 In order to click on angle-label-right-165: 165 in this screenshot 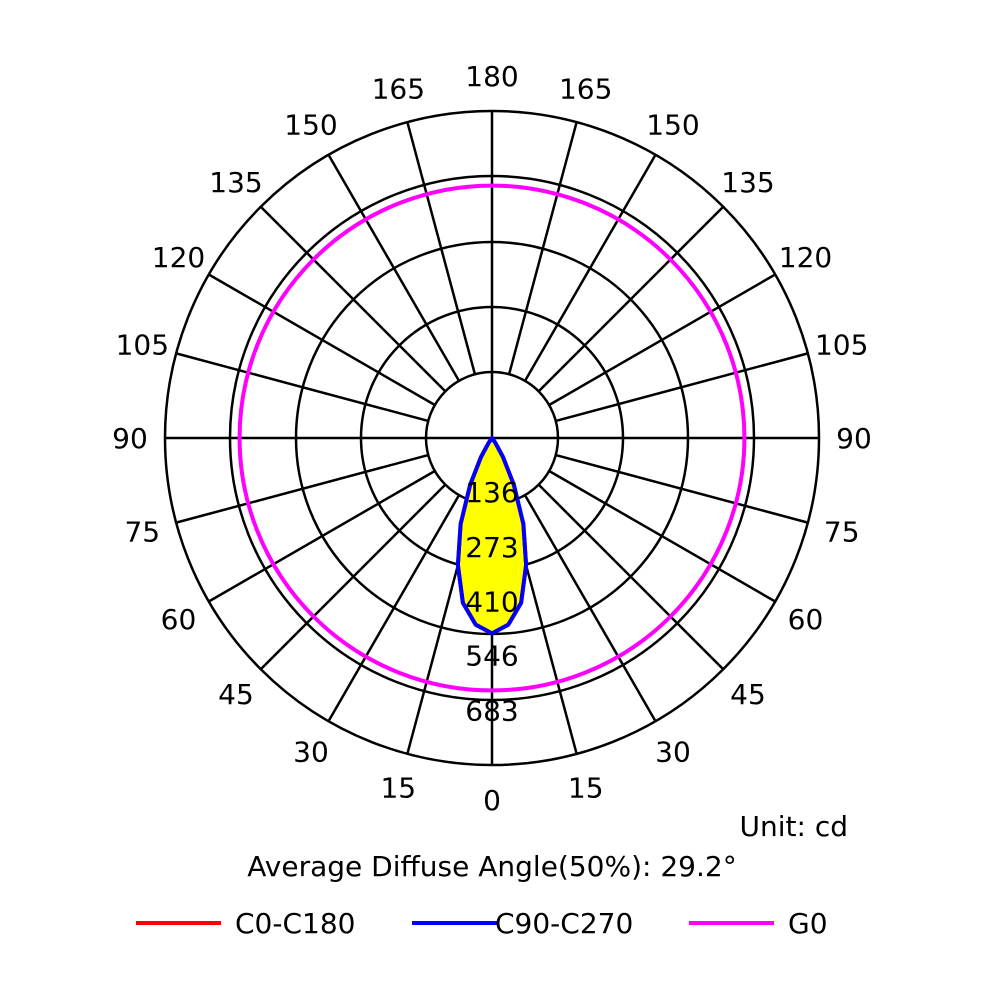, I will do `click(585, 88)`.